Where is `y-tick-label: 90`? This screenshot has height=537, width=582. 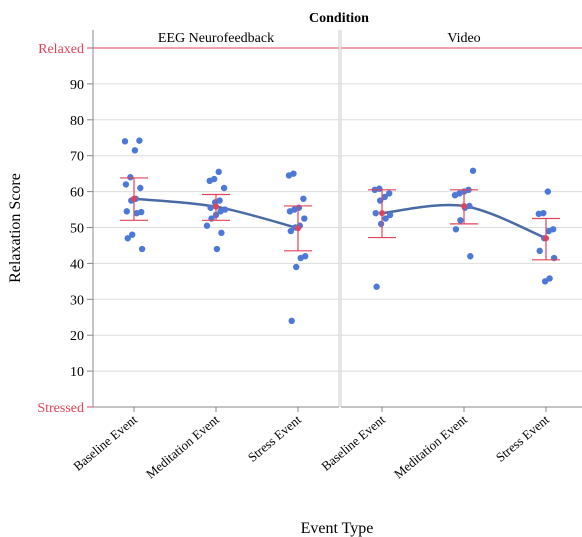 y-tick-label: 90 is located at coordinates (77, 85).